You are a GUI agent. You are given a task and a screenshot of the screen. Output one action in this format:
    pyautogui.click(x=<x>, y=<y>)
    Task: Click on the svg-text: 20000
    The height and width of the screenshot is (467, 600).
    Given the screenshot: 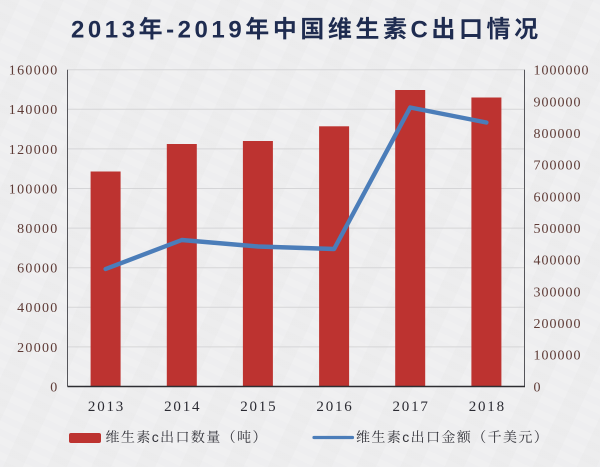 What is the action you would take?
    pyautogui.click(x=38, y=348)
    